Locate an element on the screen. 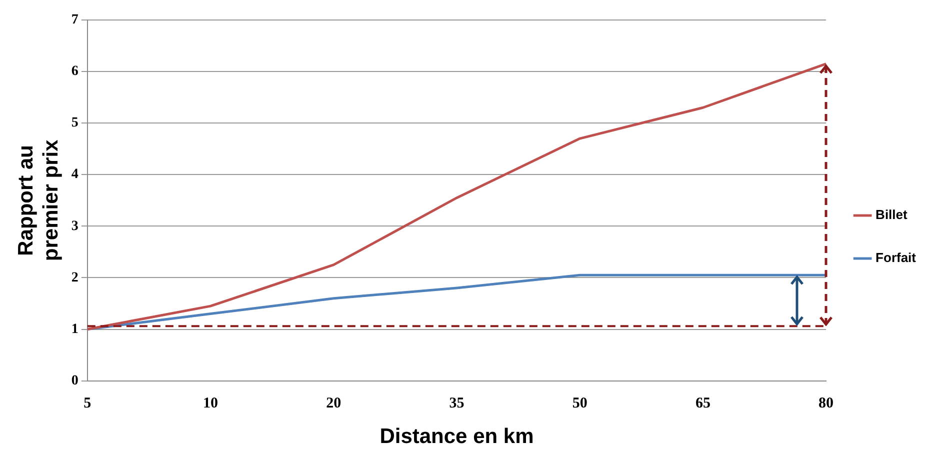  y-tick-label: 3 is located at coordinates (74, 226).